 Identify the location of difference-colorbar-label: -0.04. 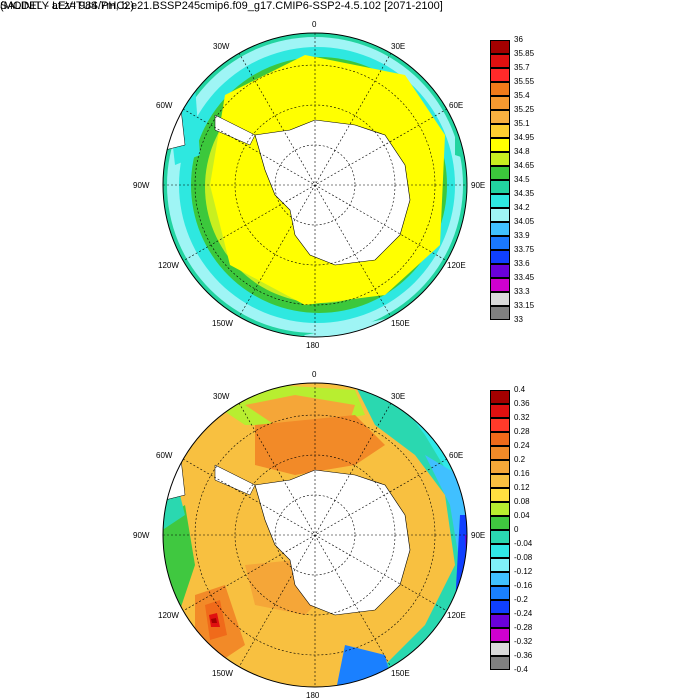
(523, 543).